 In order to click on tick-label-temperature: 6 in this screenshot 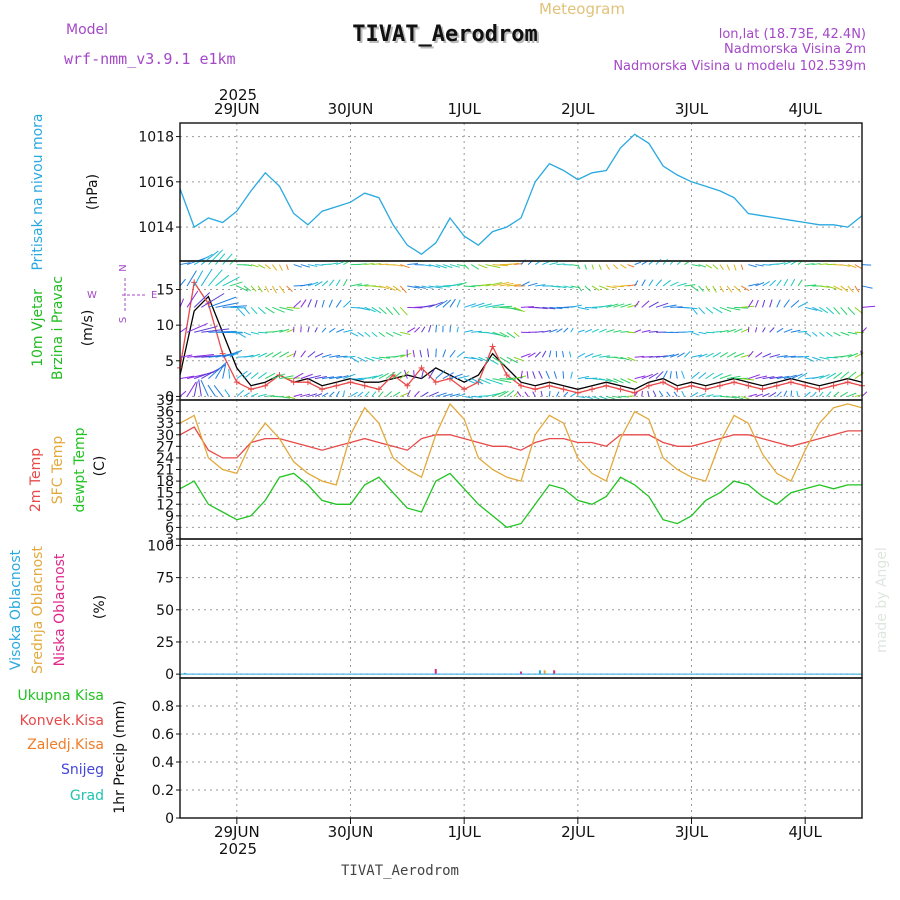, I will do `click(169, 528)`.